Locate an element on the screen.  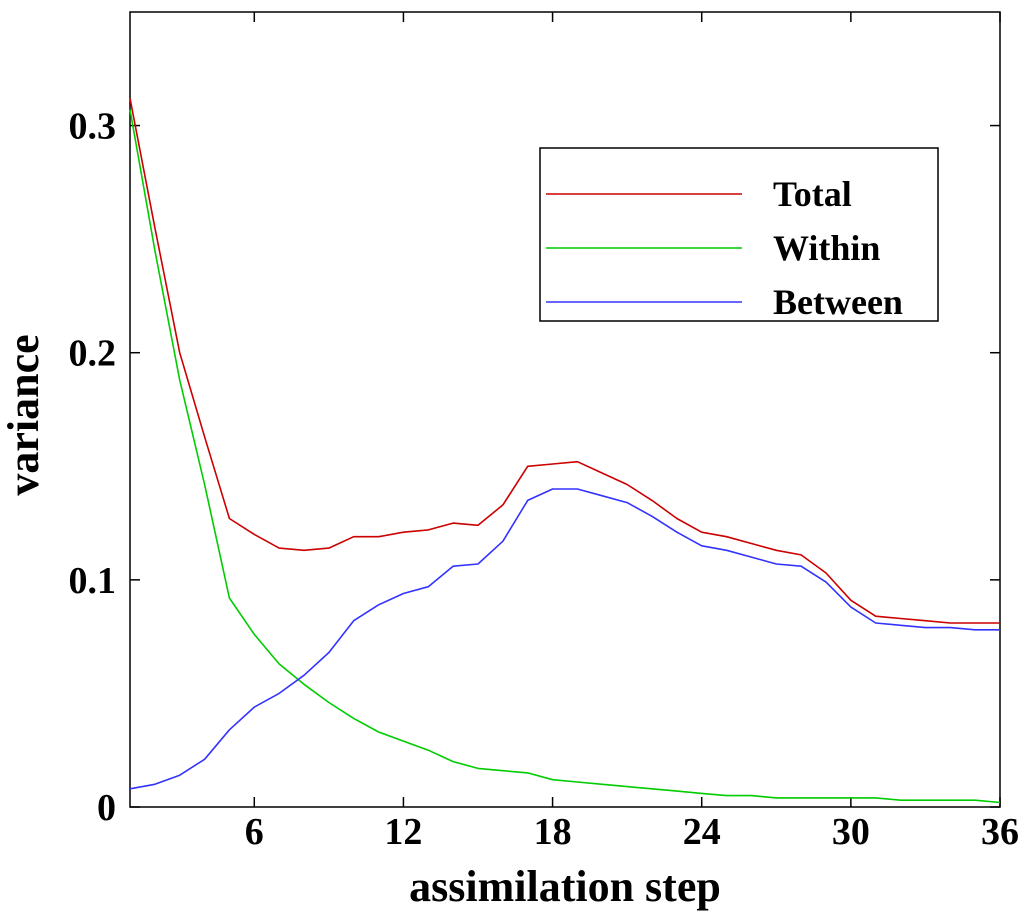
y-tick-label: 0.3 is located at coordinates (93, 127).